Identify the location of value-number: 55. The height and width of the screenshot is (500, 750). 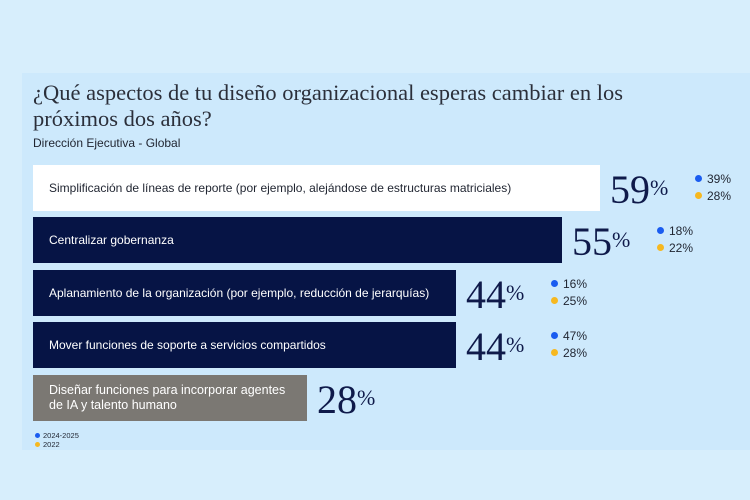
(592, 241).